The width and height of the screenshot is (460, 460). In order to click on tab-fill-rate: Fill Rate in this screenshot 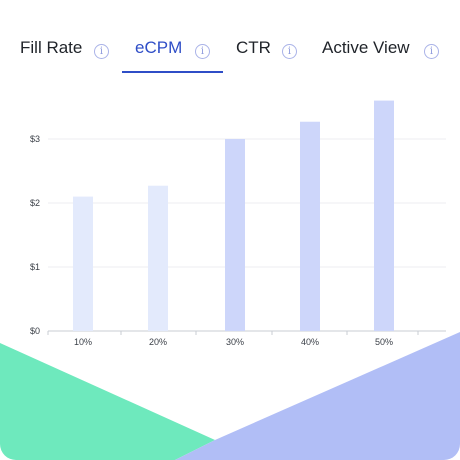, I will do `click(51, 56)`.